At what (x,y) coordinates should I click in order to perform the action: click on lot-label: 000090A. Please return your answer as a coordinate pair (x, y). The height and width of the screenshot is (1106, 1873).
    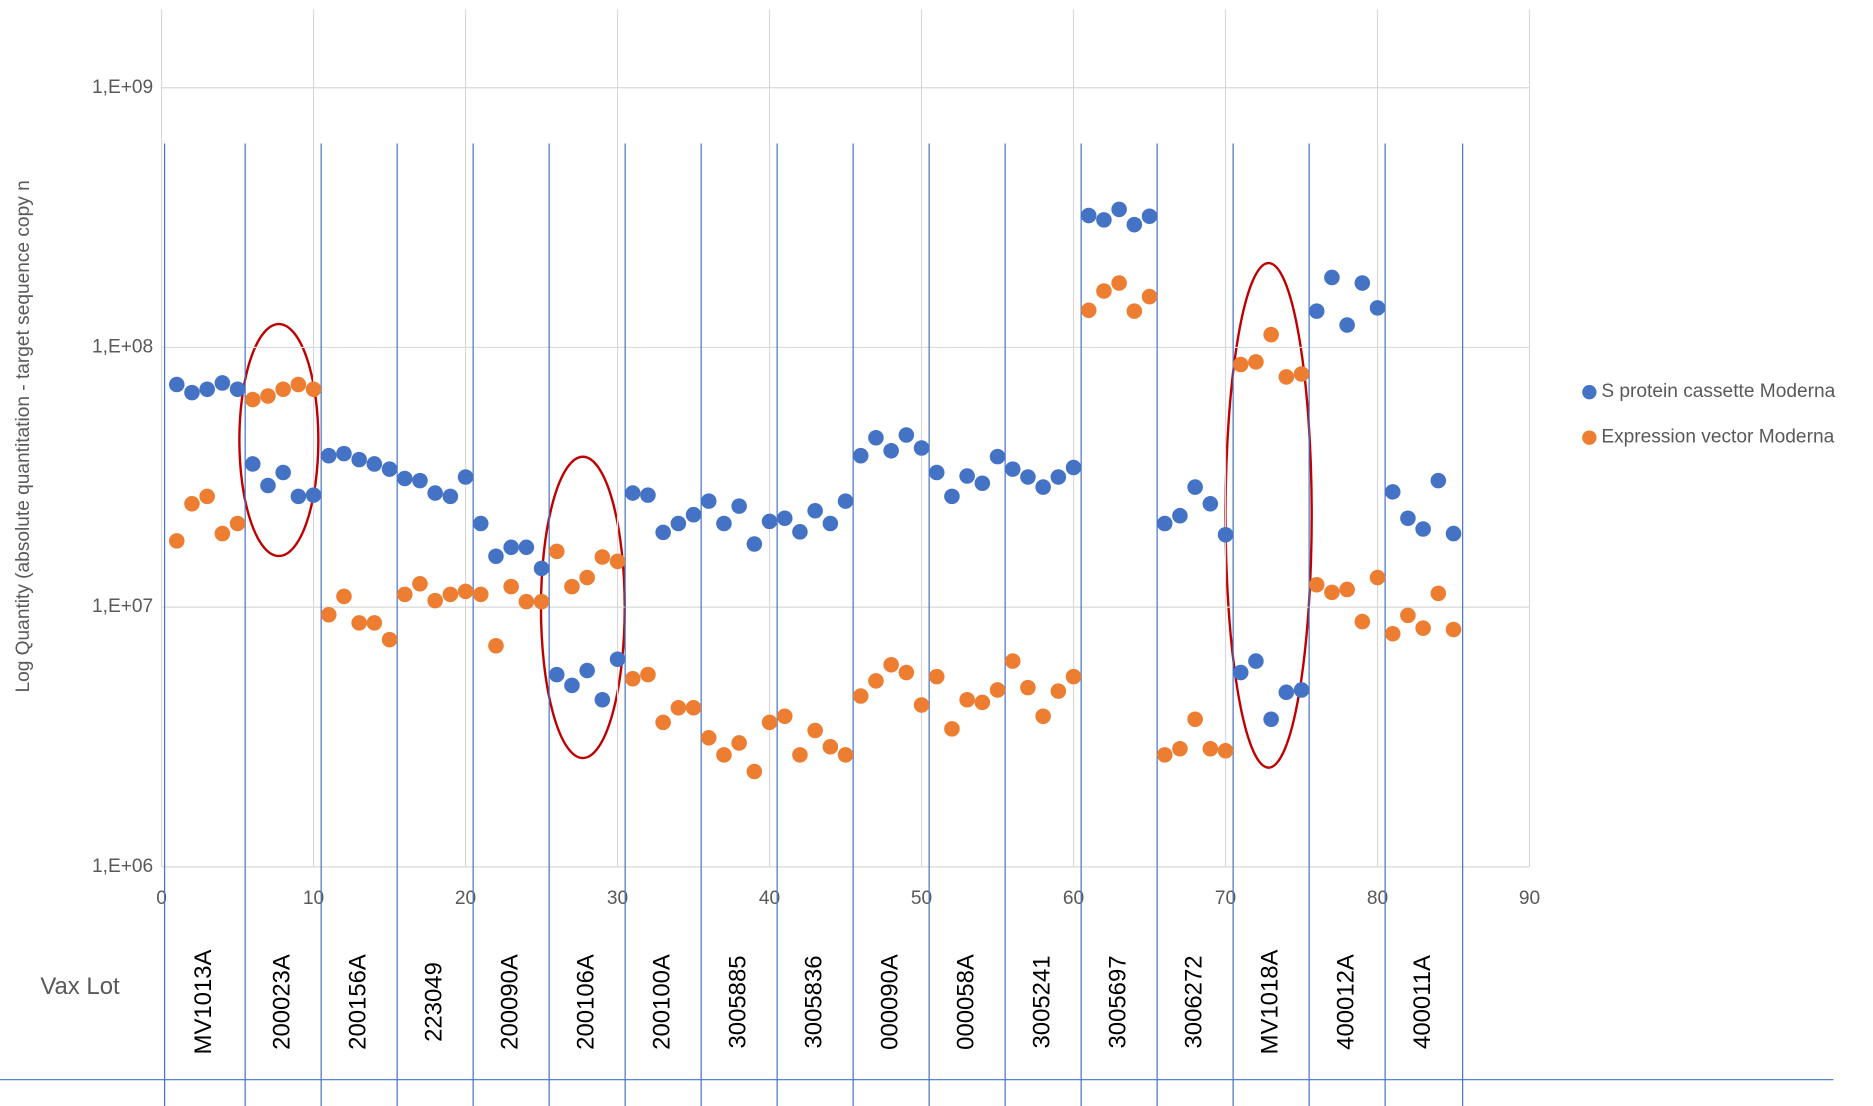
    Looking at the image, I should click on (889, 1002).